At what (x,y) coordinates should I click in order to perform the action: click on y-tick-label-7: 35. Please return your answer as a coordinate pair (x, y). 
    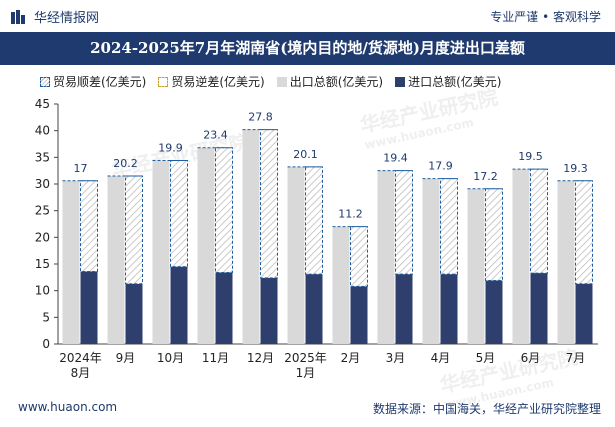
    Looking at the image, I should click on (42, 157).